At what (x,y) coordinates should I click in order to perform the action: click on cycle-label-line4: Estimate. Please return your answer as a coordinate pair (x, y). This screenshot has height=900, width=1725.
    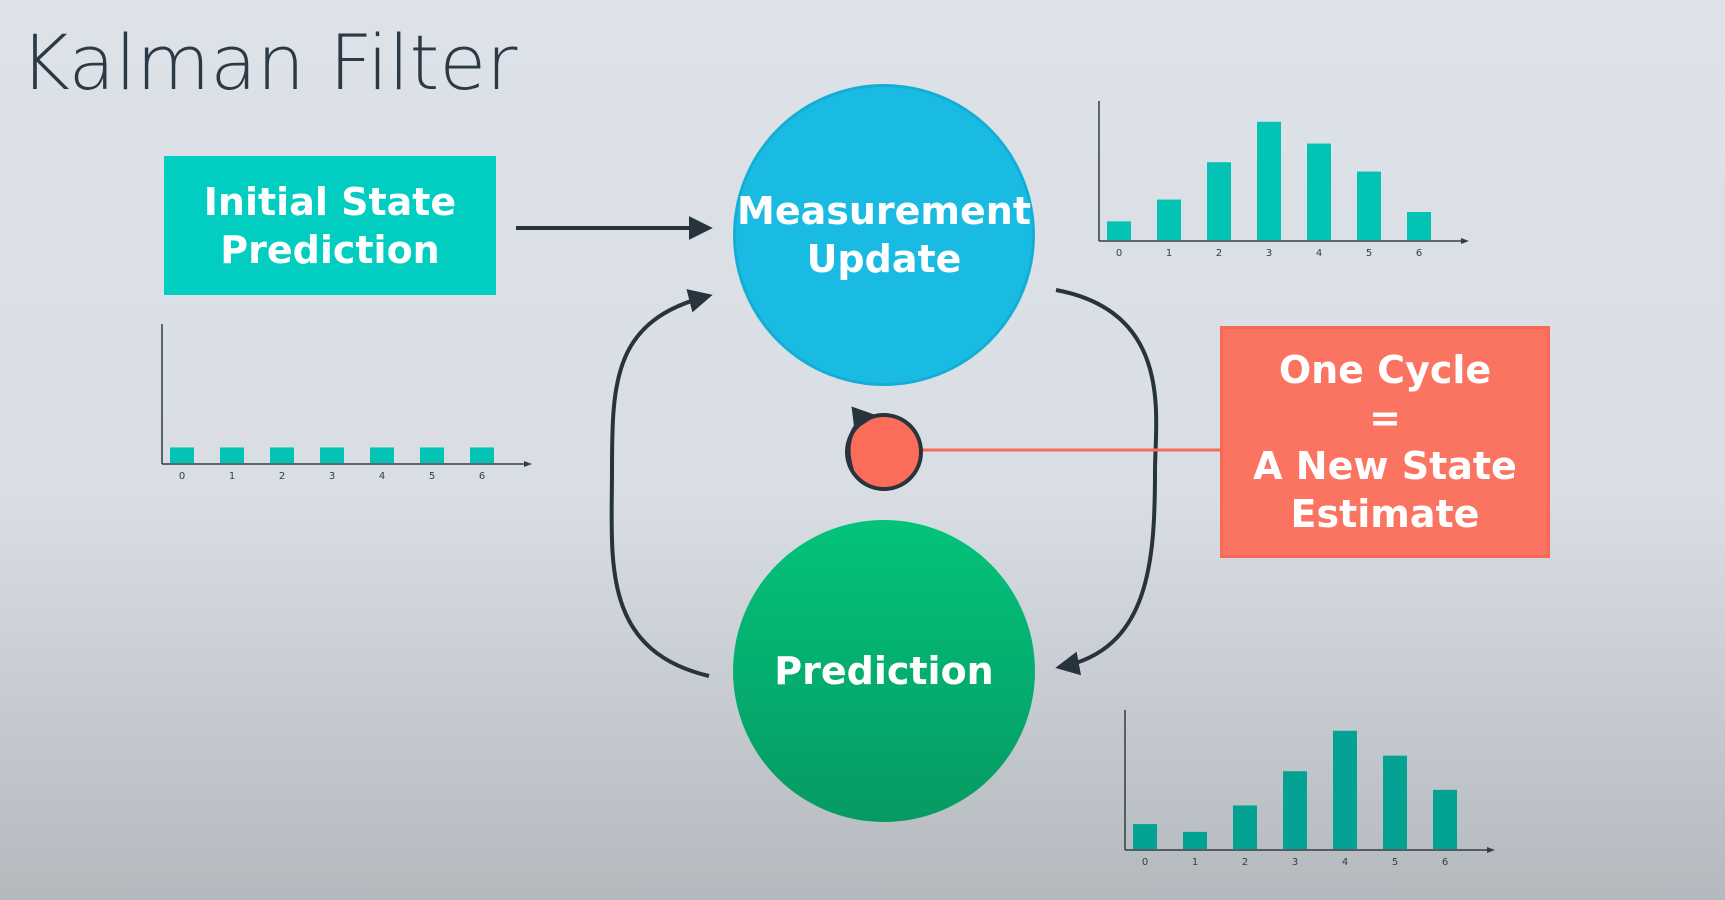
    Looking at the image, I should click on (1385, 514).